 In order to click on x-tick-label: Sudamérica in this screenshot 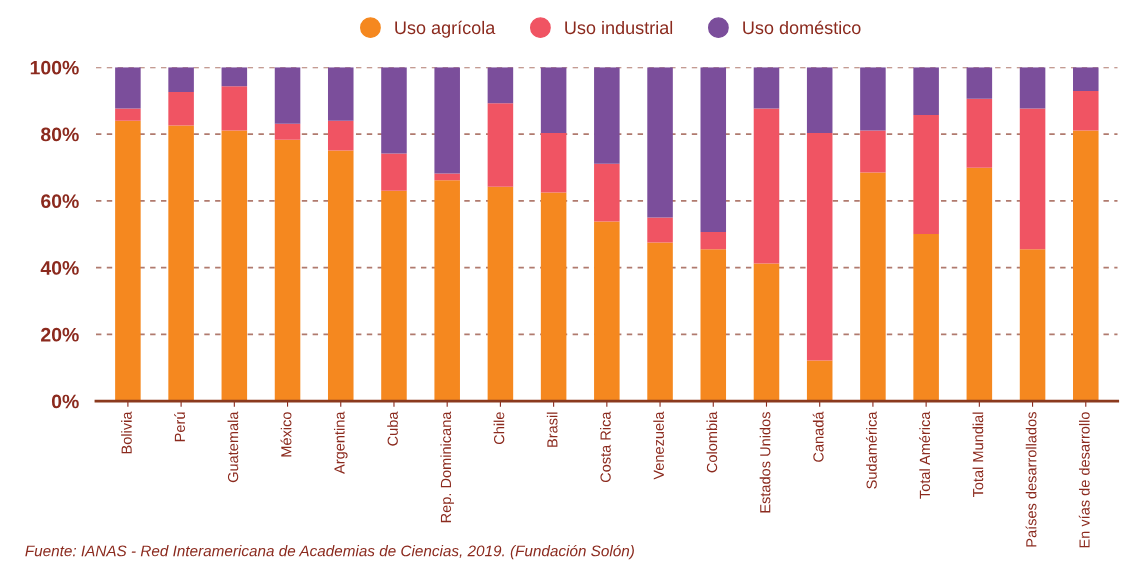, I will do `click(871, 450)`.